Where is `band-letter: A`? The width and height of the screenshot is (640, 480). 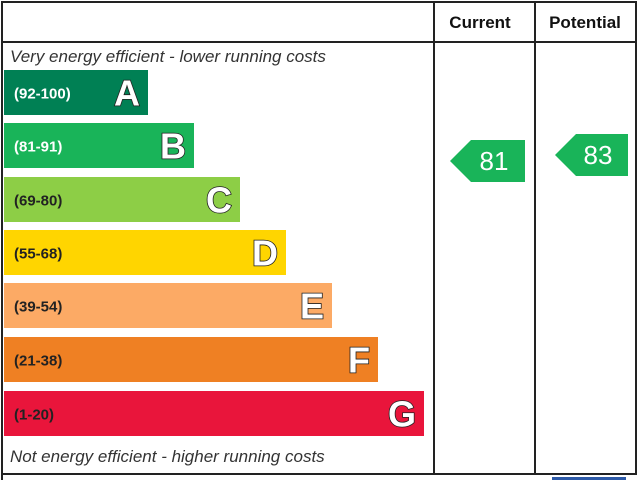 band-letter: A is located at coordinates (127, 93).